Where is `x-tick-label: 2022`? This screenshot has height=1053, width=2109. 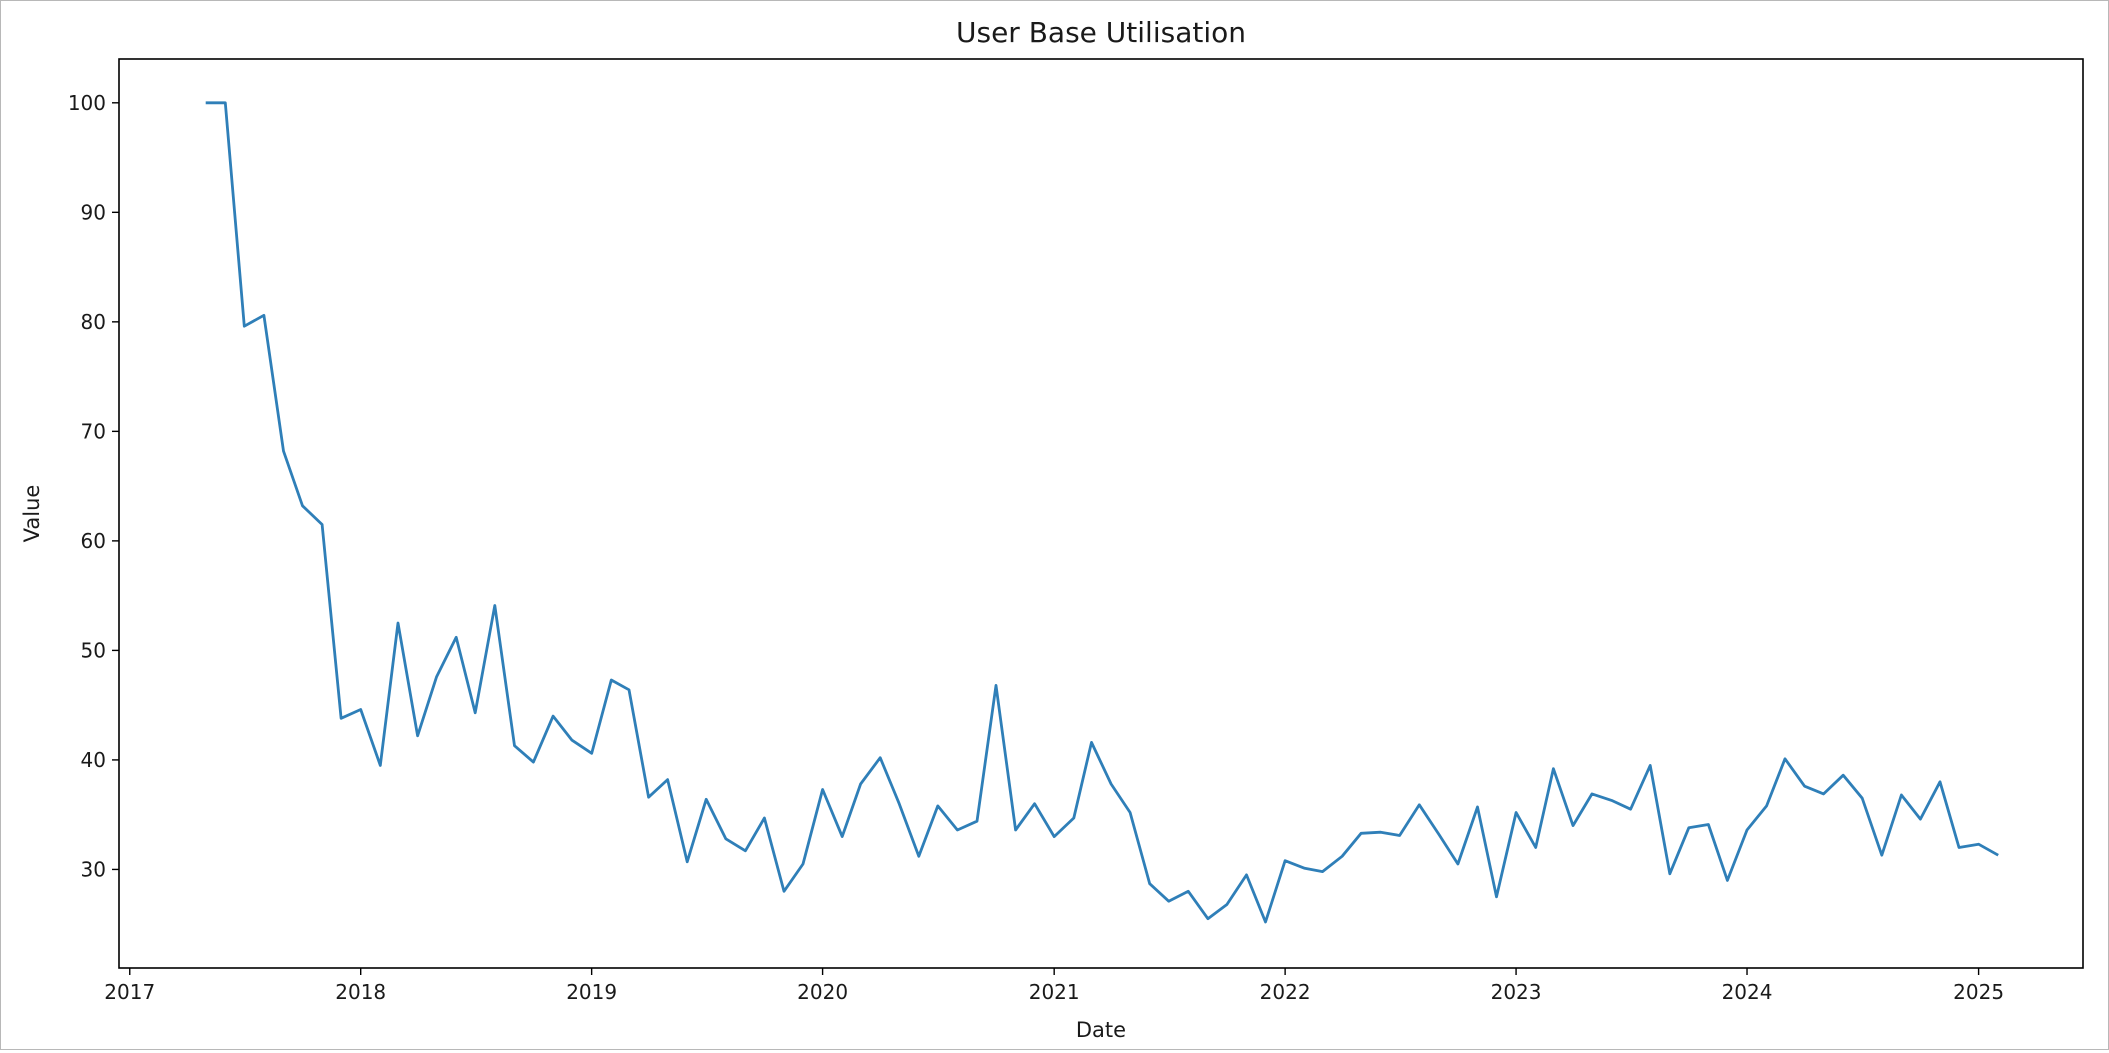 x-tick-label: 2022 is located at coordinates (1285, 992).